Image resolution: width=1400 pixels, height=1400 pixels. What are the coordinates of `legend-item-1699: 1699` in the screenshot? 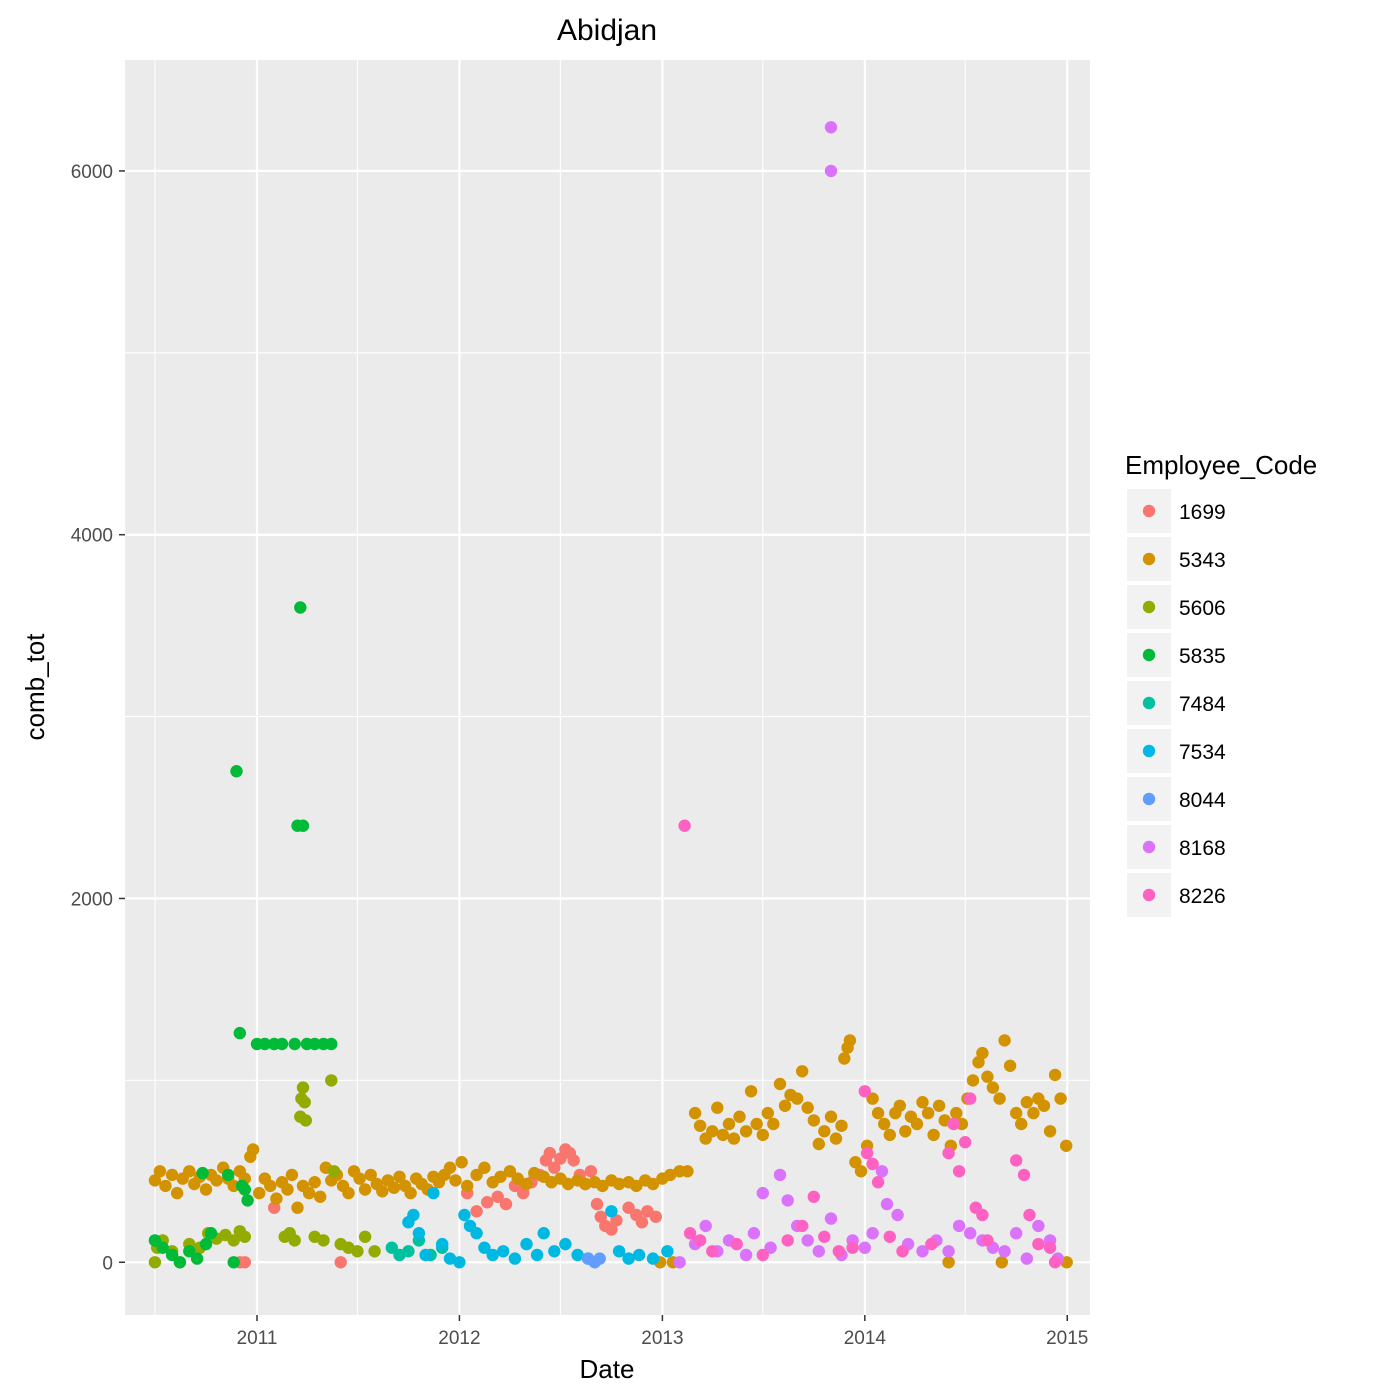 It's located at (1176, 511).